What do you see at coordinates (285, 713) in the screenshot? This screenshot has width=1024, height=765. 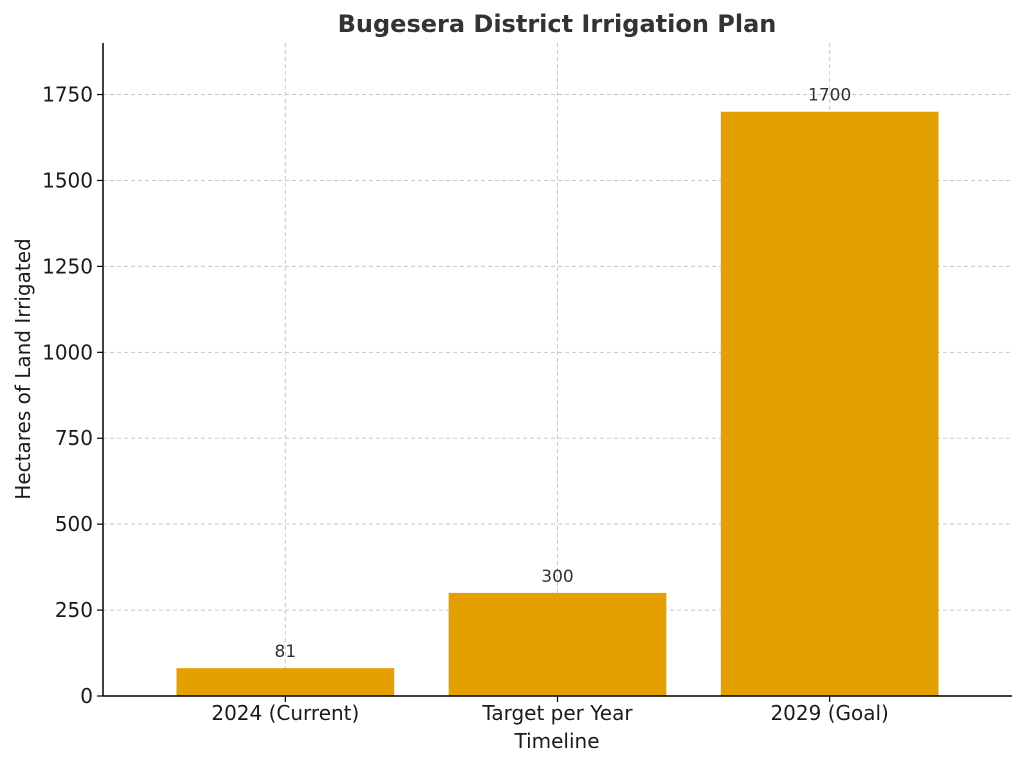 I see `x-tick-label: 2024 (Current)` at bounding box center [285, 713].